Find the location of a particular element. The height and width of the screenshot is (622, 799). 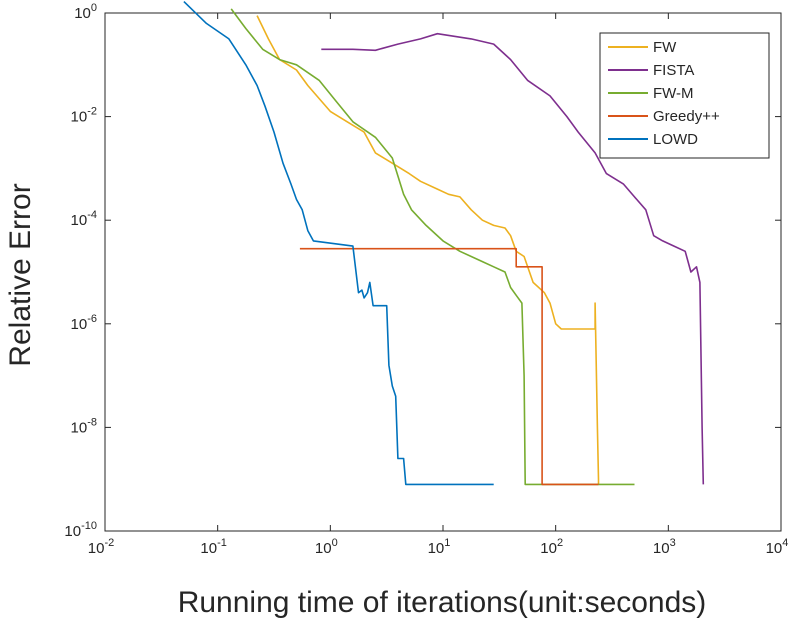

y-tick-label: 10⁻⁶ is located at coordinates (84, 323).